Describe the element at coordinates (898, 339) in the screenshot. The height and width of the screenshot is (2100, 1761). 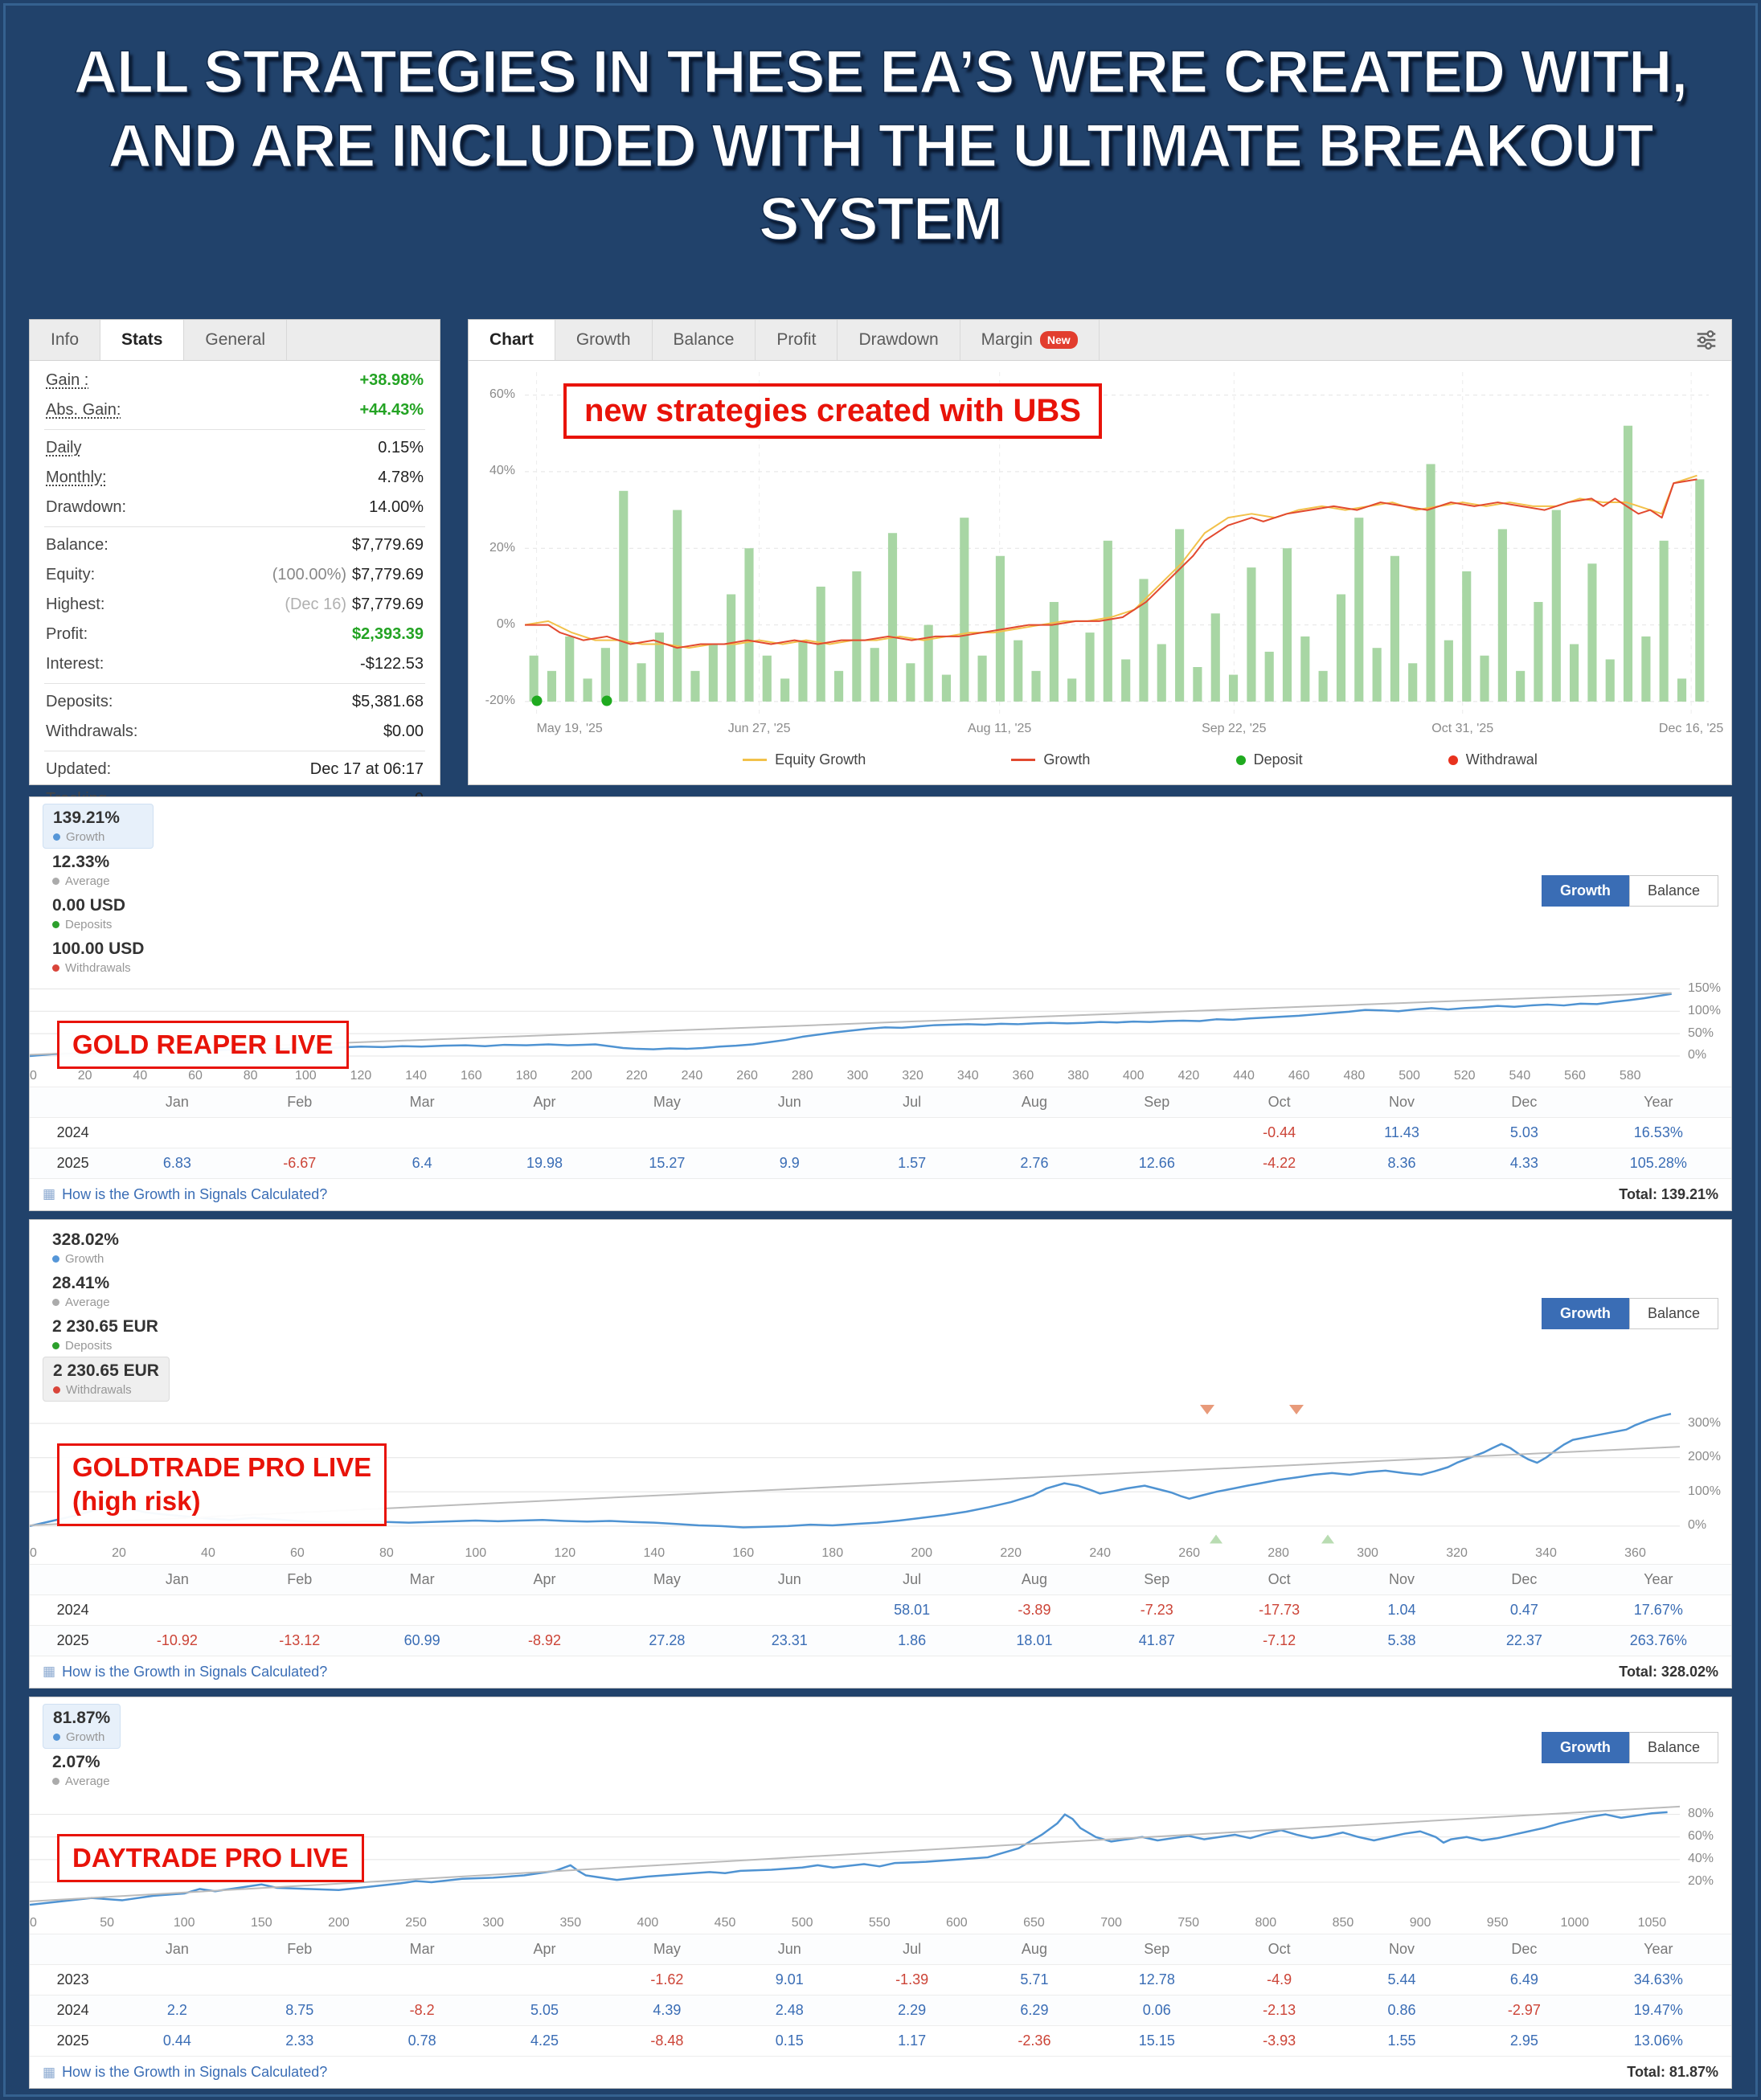
I see `tab-drawdown: Drawdown` at that location.